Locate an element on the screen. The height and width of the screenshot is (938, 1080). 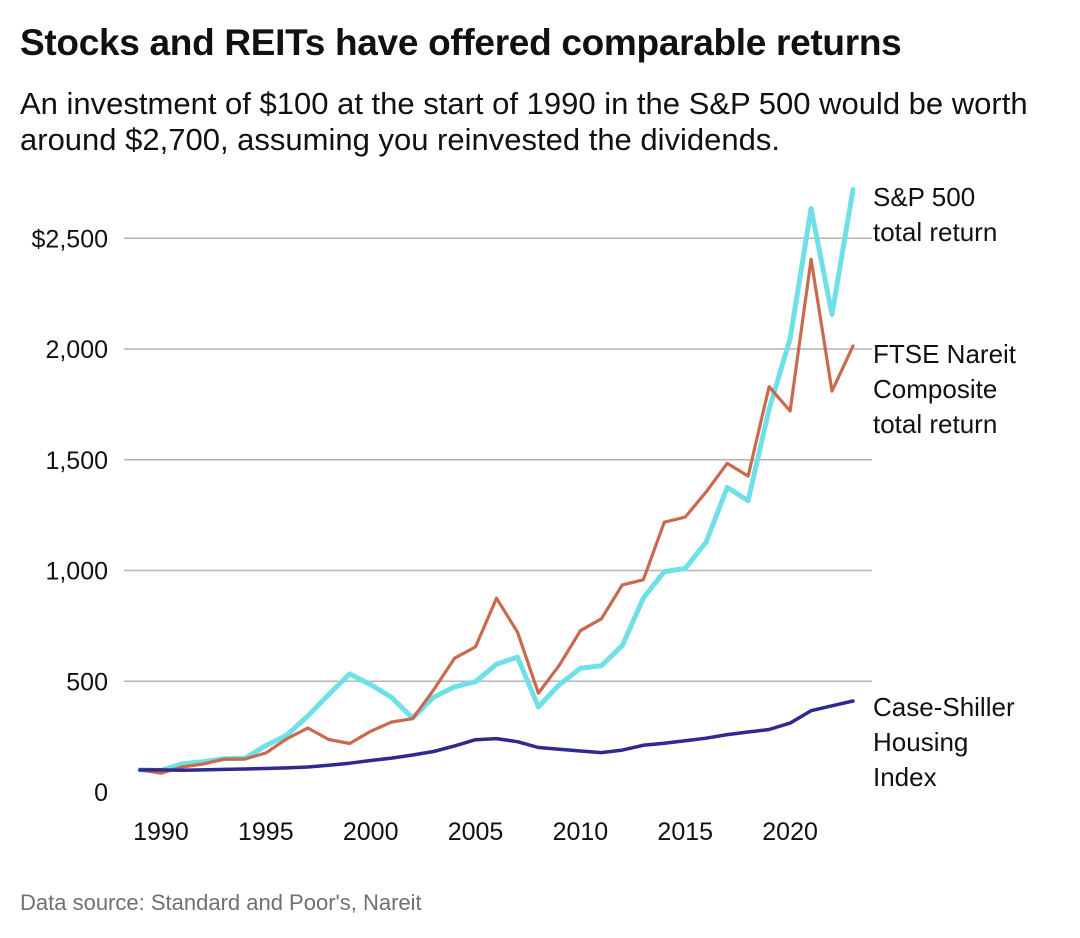
x-tick-label: 1995 is located at coordinates (266, 832).